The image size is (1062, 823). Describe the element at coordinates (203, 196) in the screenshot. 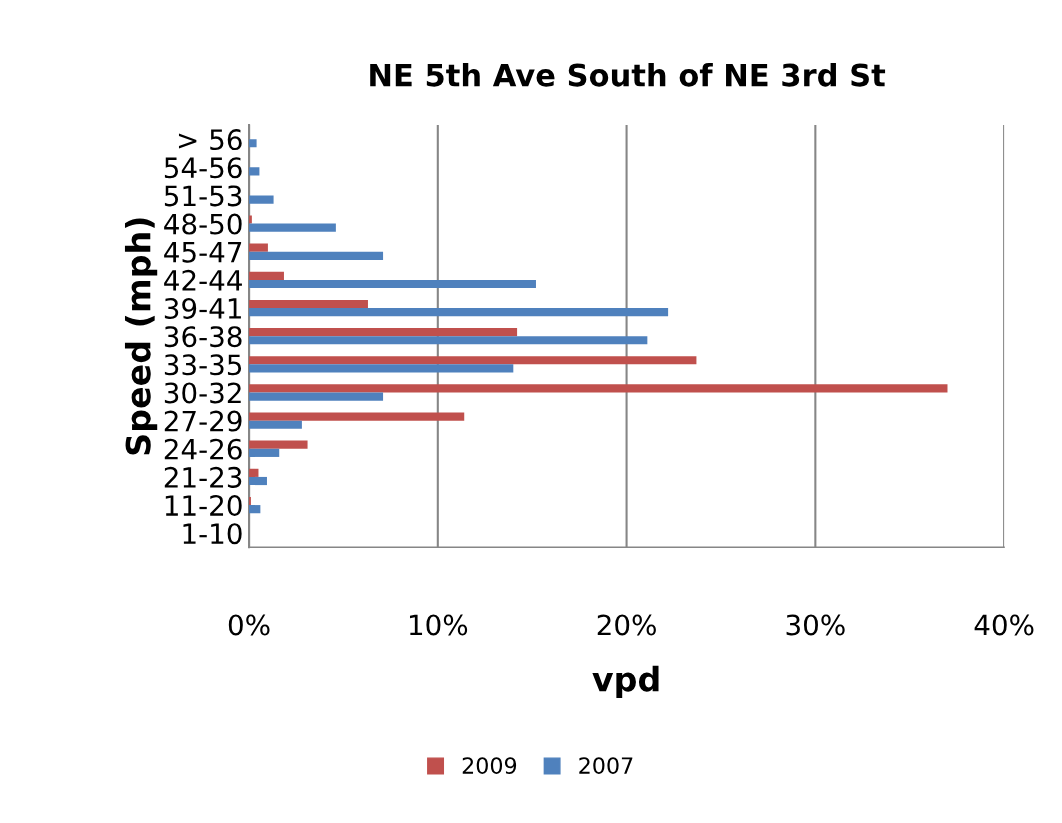

I see `y-tick-label: 51-53` at that location.